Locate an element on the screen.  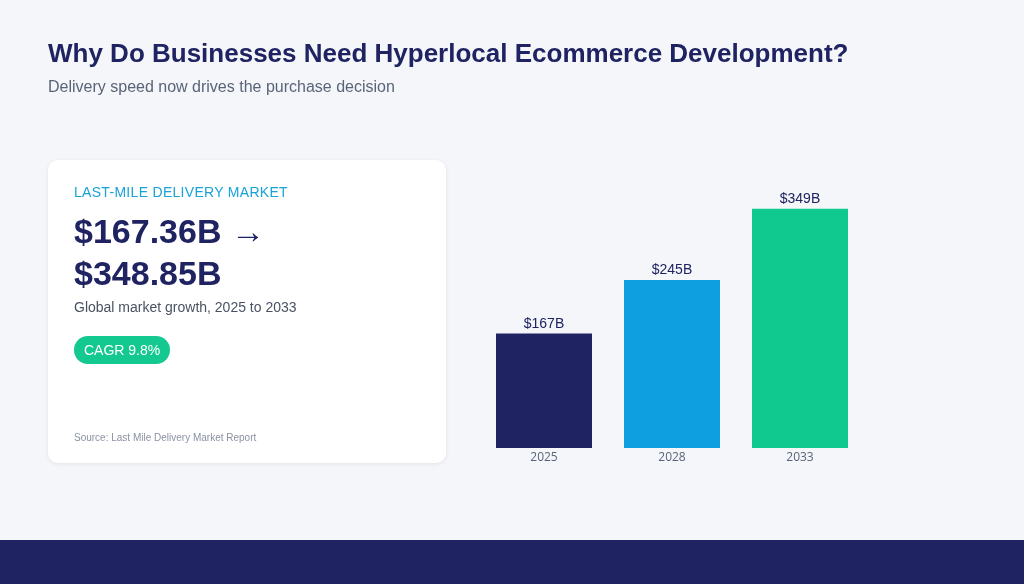
x-tick-label: 2025 is located at coordinates (544, 456).